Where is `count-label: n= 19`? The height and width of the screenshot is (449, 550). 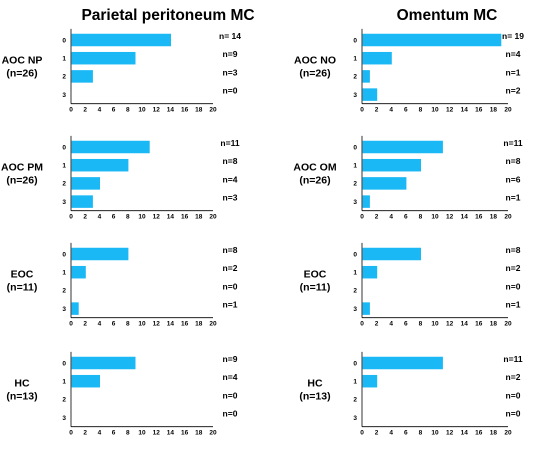
count-label: n= 19 is located at coordinates (513, 36).